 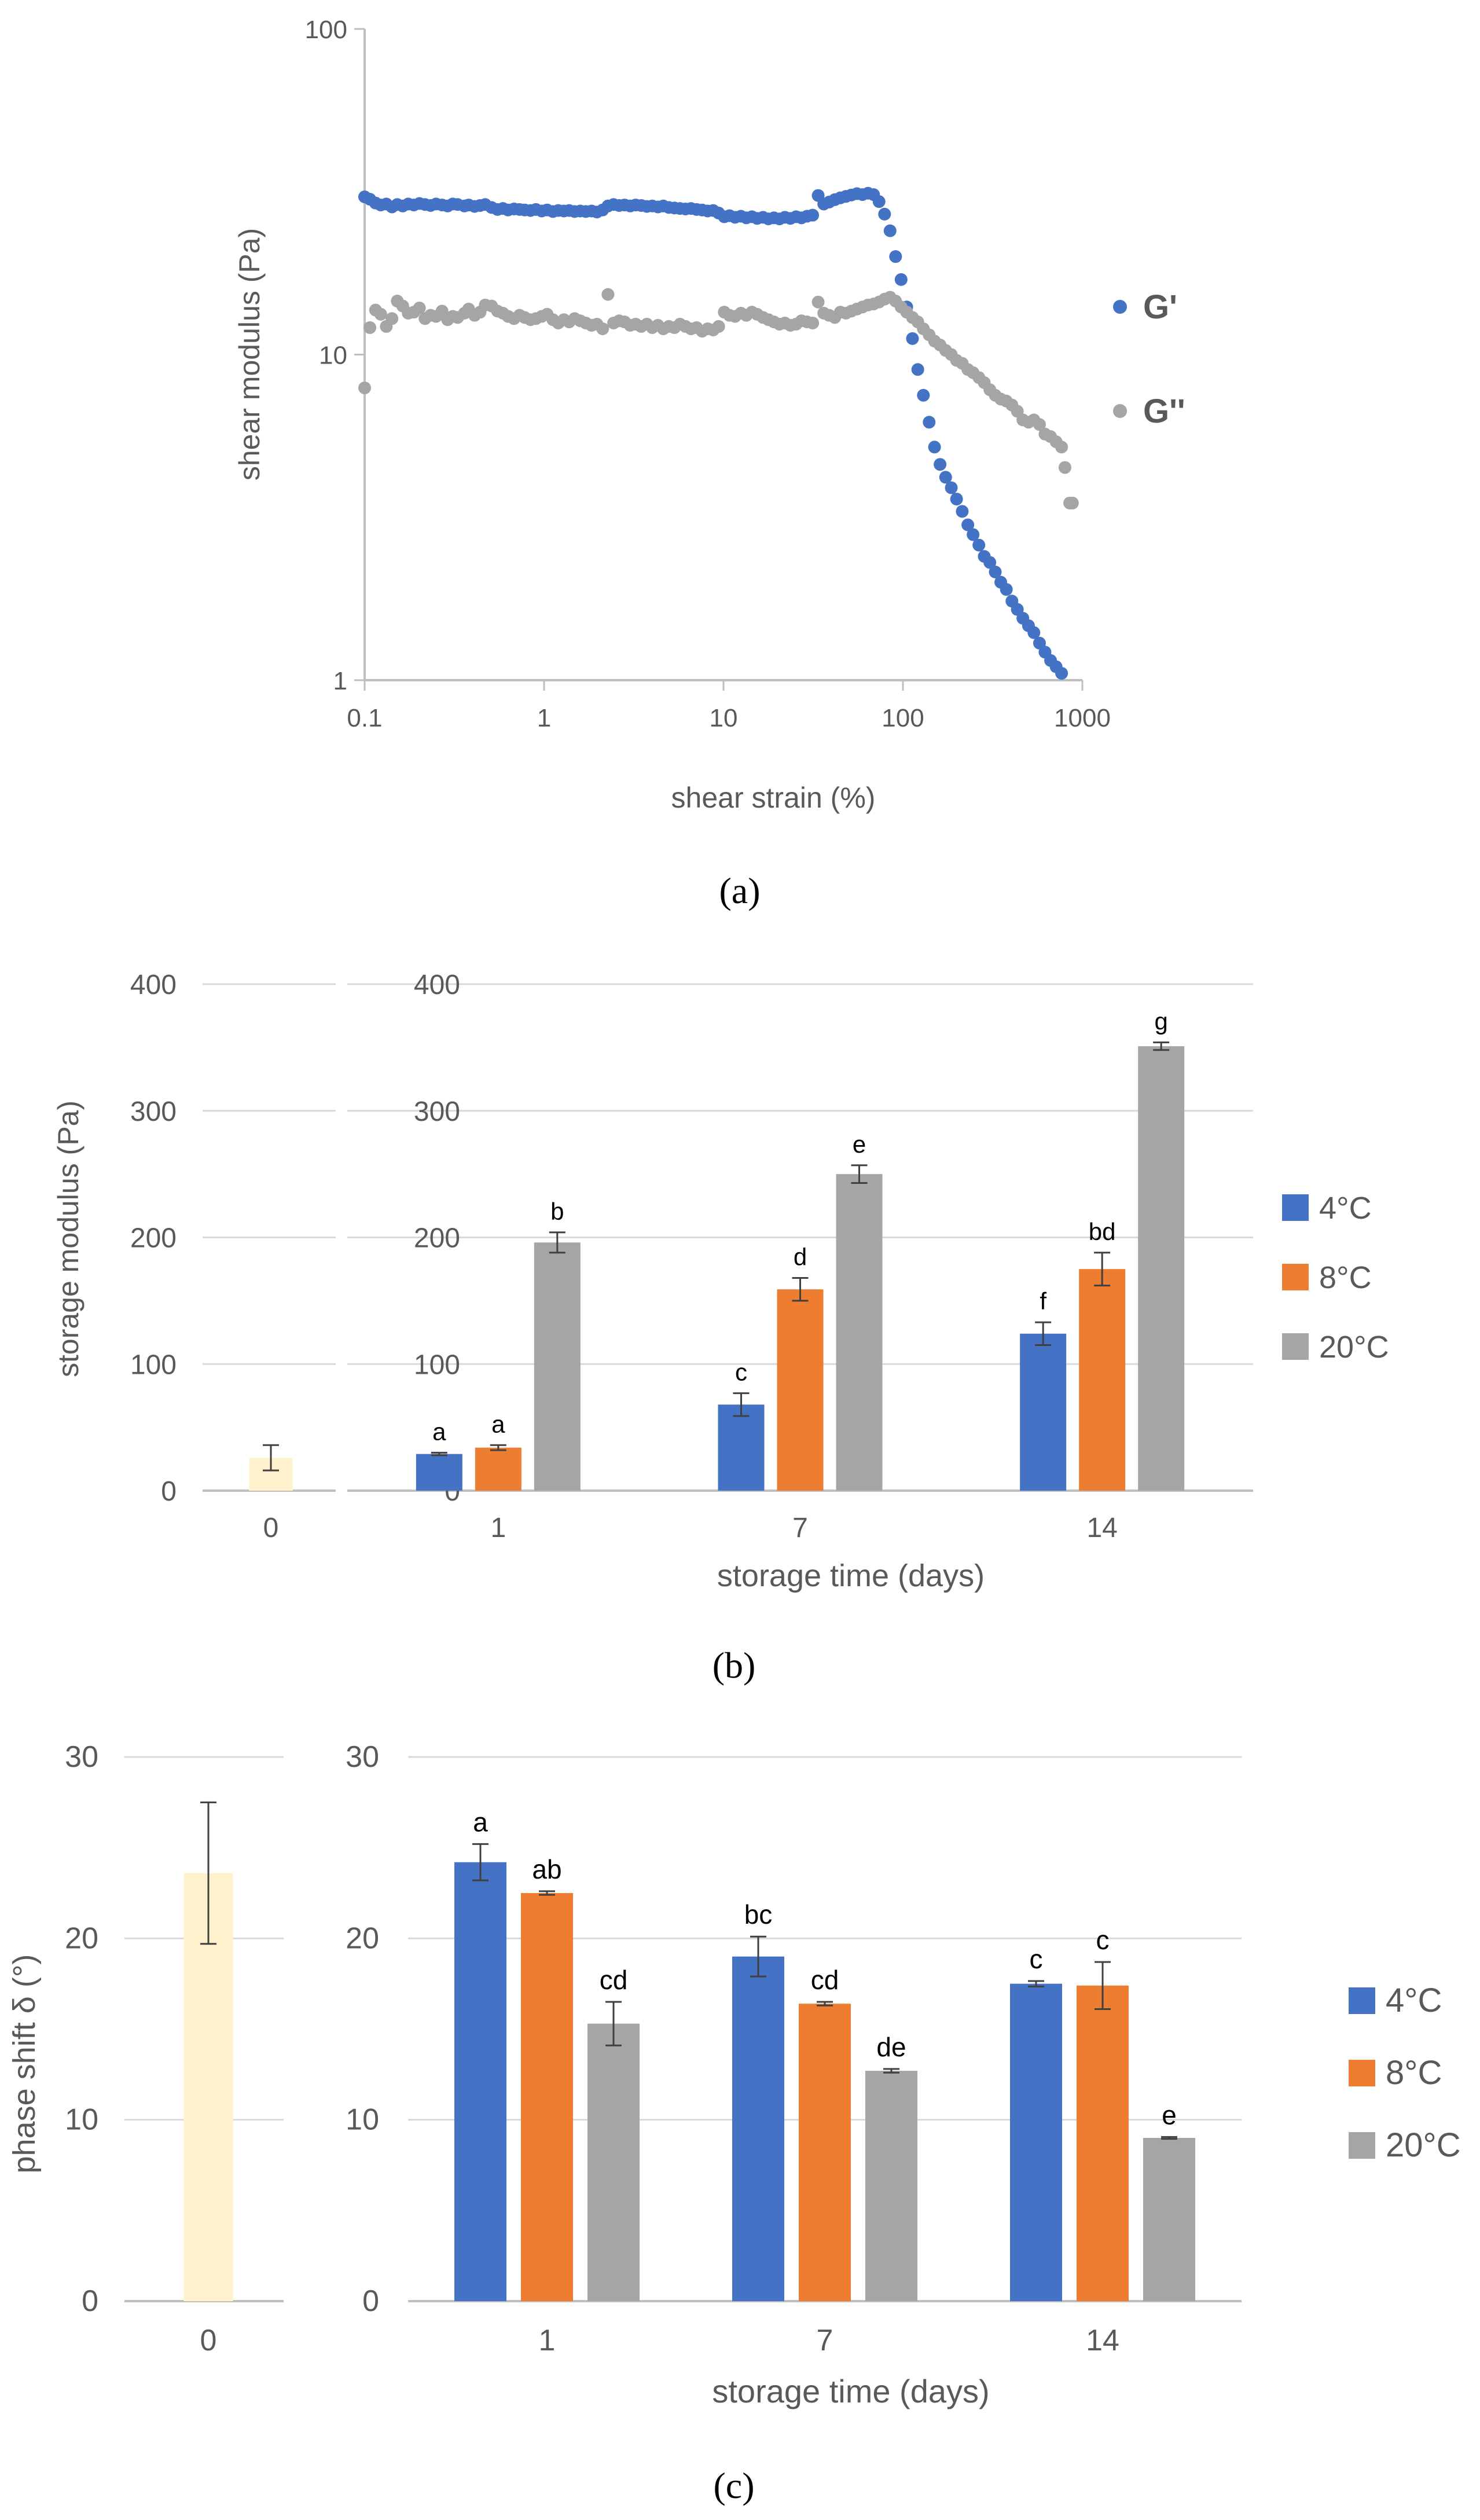 What do you see at coordinates (1120, 307) in the screenshot?
I see `panel-a-legend-marker` at bounding box center [1120, 307].